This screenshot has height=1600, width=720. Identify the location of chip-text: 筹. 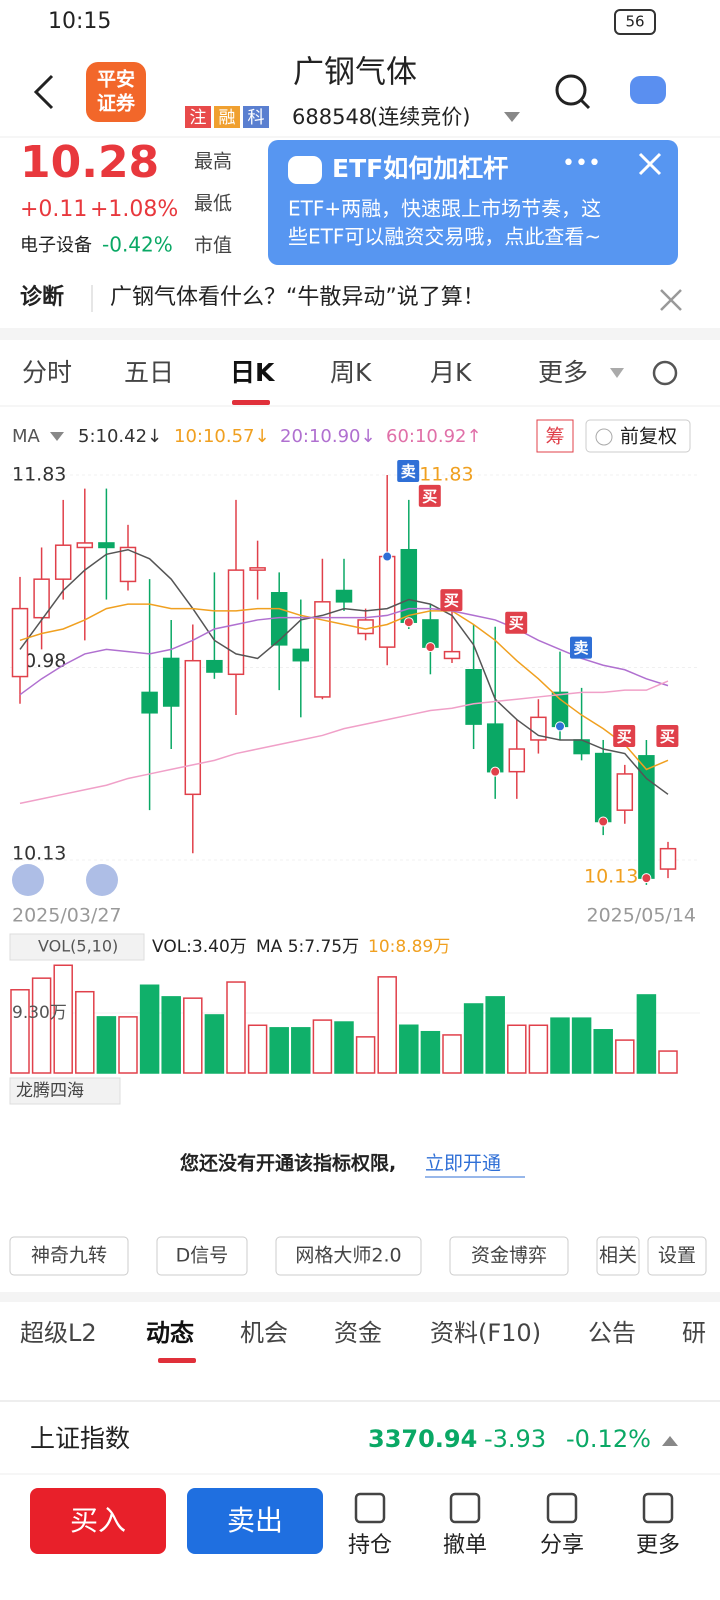
(554, 437).